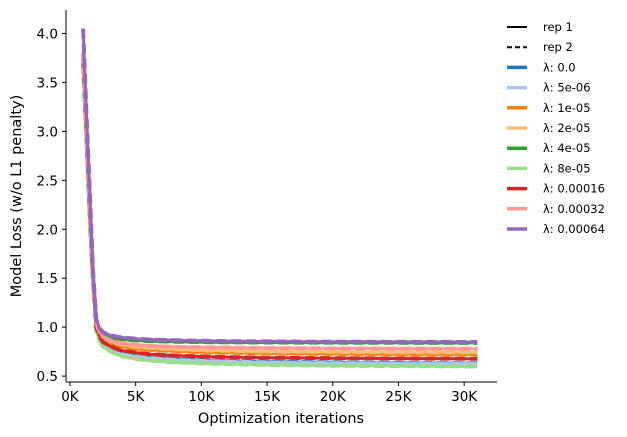 The image size is (627, 437). What do you see at coordinates (558, 27) in the screenshot?
I see `legend-label: rep 1` at bounding box center [558, 27].